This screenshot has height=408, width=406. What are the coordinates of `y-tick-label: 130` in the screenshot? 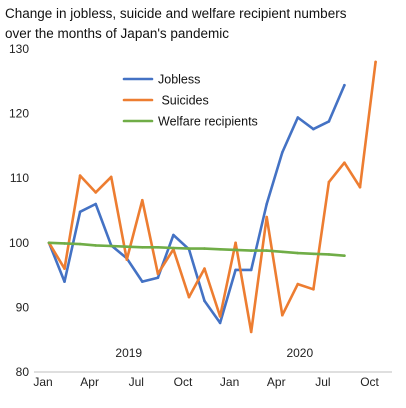 It's located at (19, 49).